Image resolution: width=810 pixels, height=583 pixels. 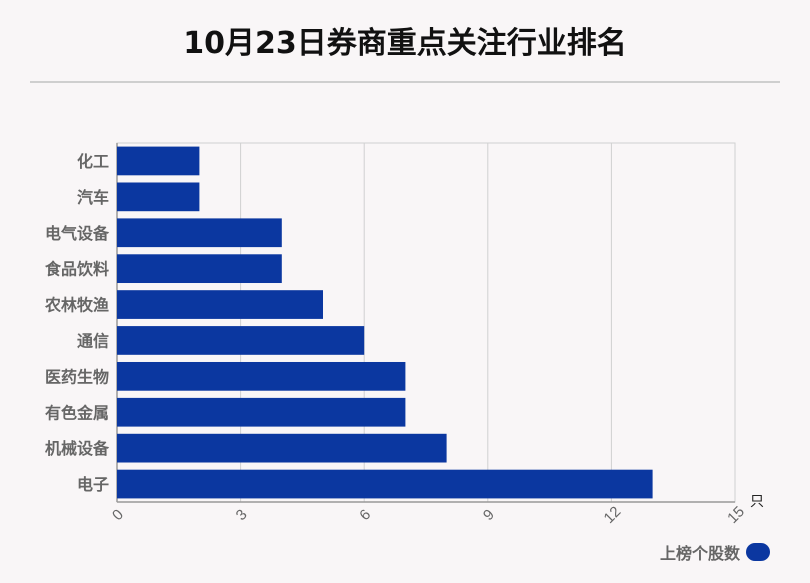 I want to click on legend: 上榜个股数, so click(x=715, y=552).